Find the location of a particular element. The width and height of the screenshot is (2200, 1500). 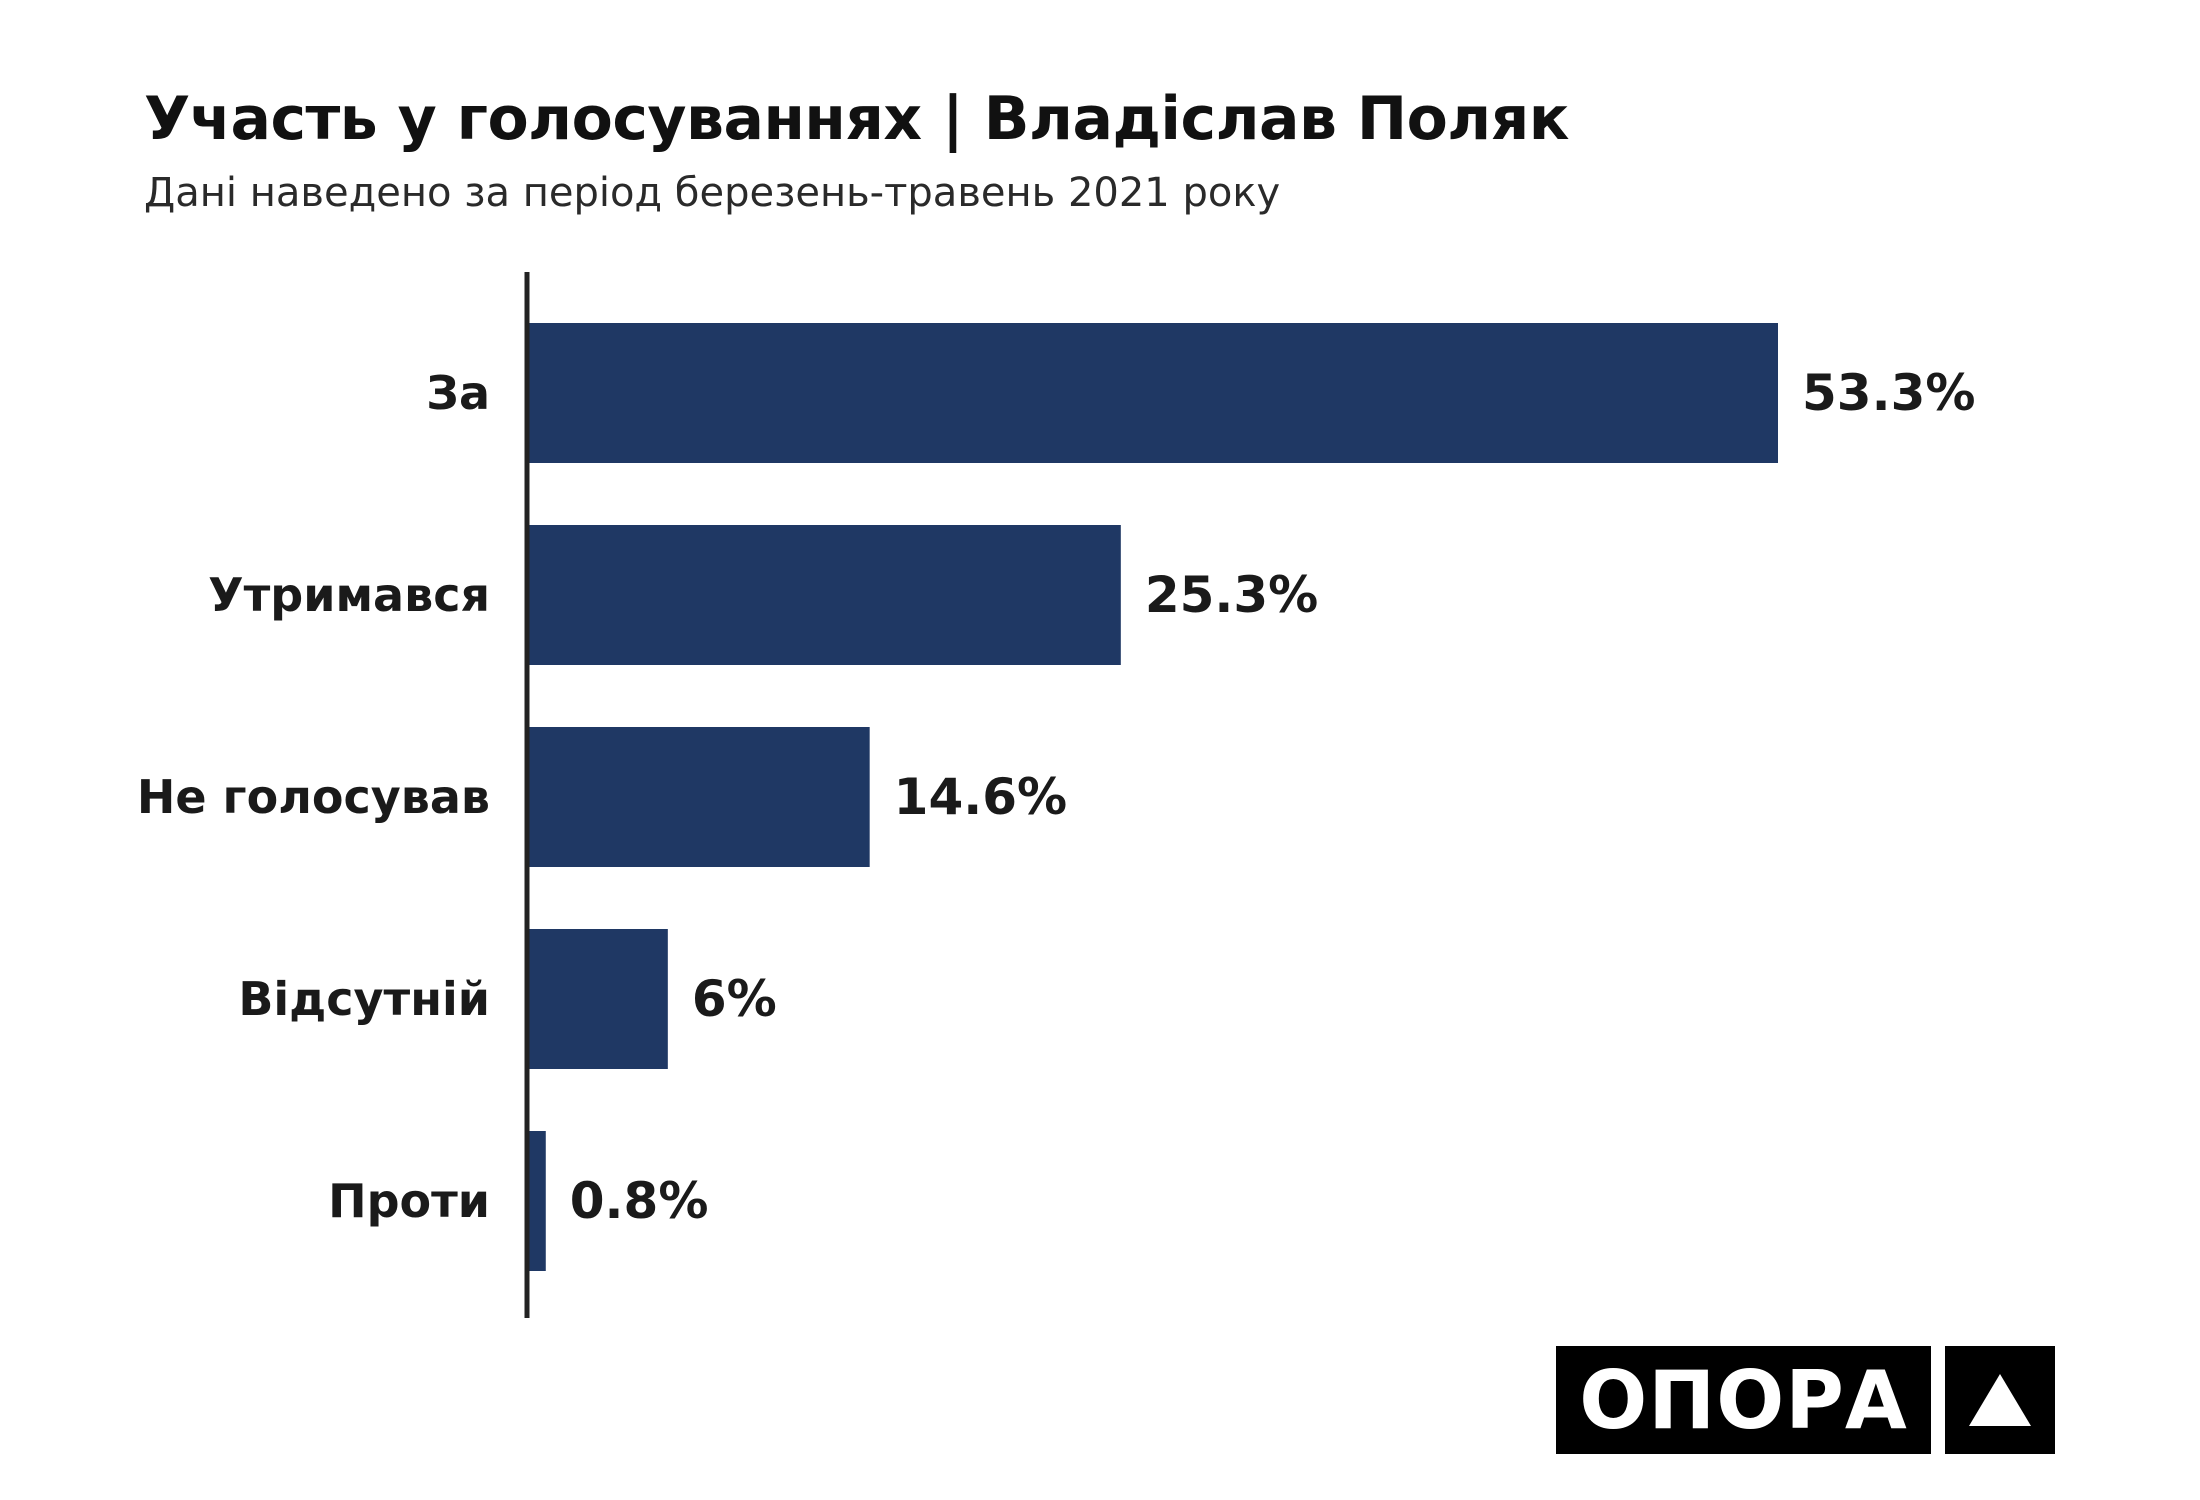

category-label-5: Проти is located at coordinates (409, 1201).